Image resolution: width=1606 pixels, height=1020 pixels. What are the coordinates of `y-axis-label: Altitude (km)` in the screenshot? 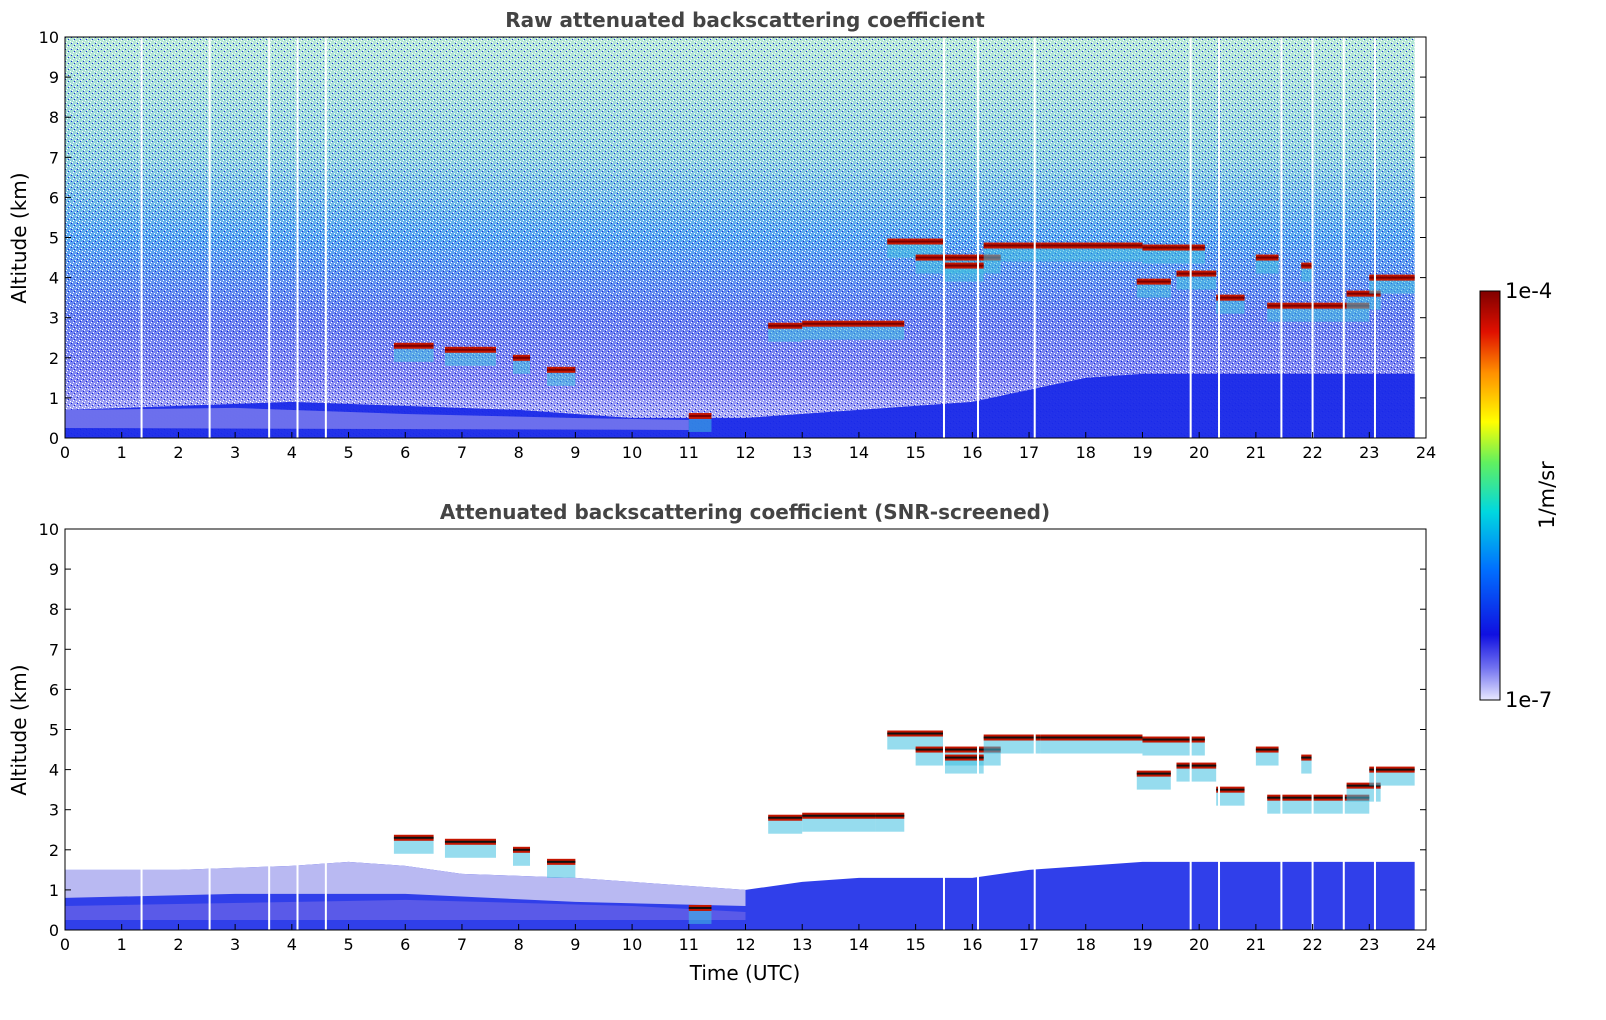 It's located at (19, 729).